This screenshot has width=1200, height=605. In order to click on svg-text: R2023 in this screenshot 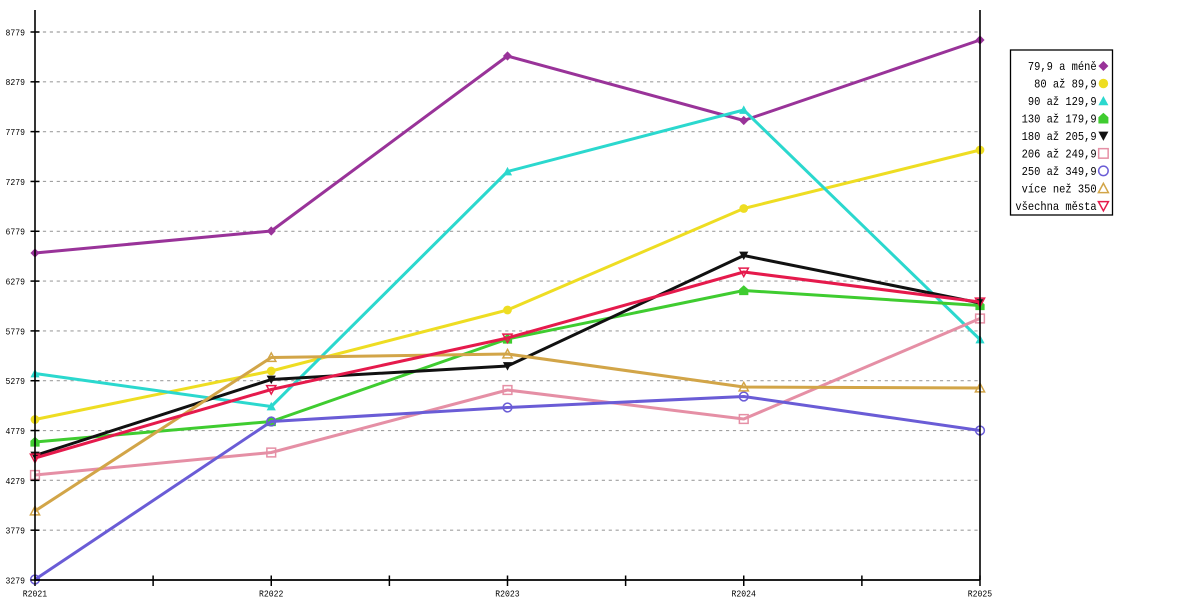, I will do `click(507, 594)`.